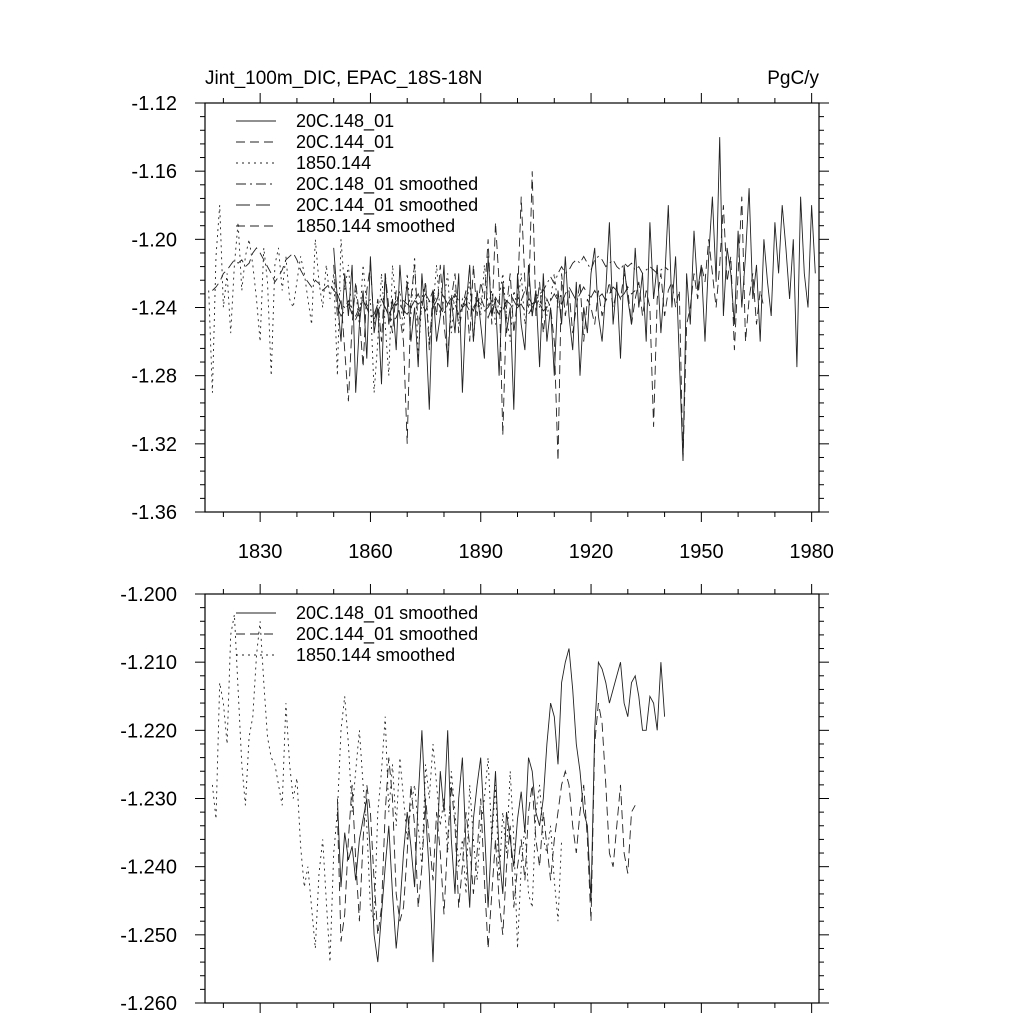 The height and width of the screenshot is (1024, 1024). What do you see at coordinates (811, 552) in the screenshot?
I see `top-xtick-label: 1980` at bounding box center [811, 552].